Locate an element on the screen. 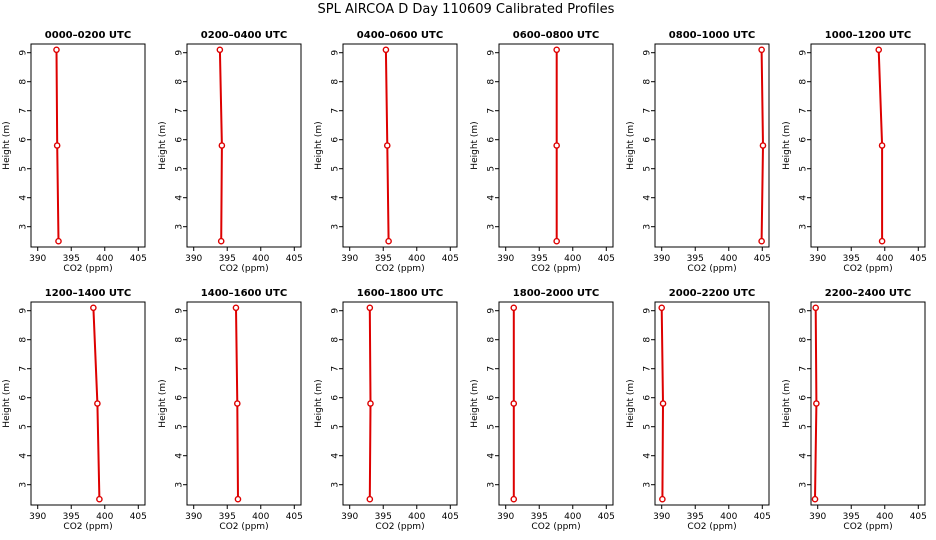  panel-title: 0200–0400 UTC is located at coordinates (244, 35).